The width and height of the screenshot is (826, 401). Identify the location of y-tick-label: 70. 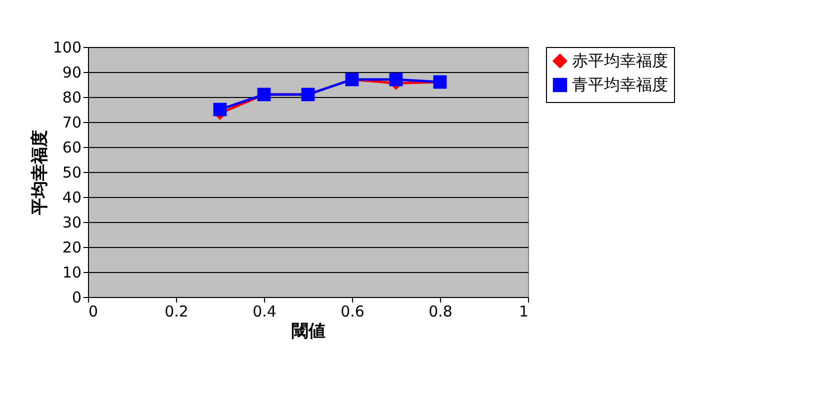
(72, 123).